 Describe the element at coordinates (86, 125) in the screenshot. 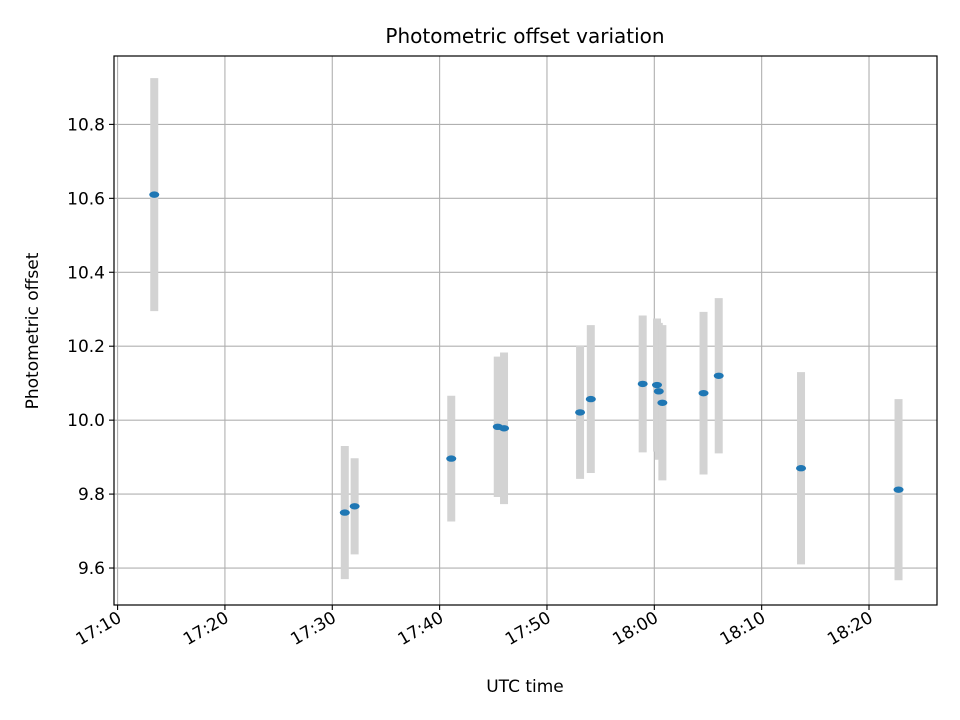

I see `y-tick-label: 10.8` at that location.